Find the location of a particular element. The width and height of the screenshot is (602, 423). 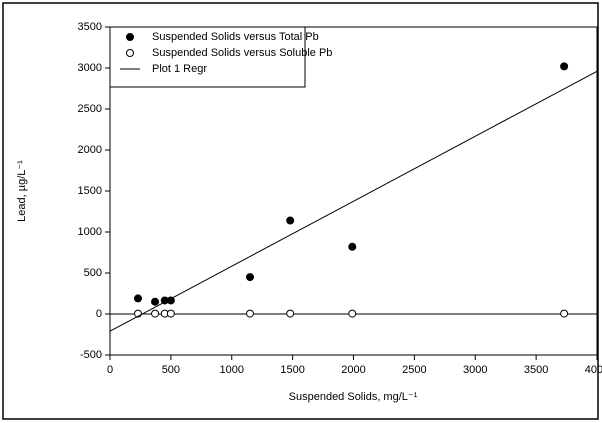

x-tick-label: 0 is located at coordinates (110, 370).